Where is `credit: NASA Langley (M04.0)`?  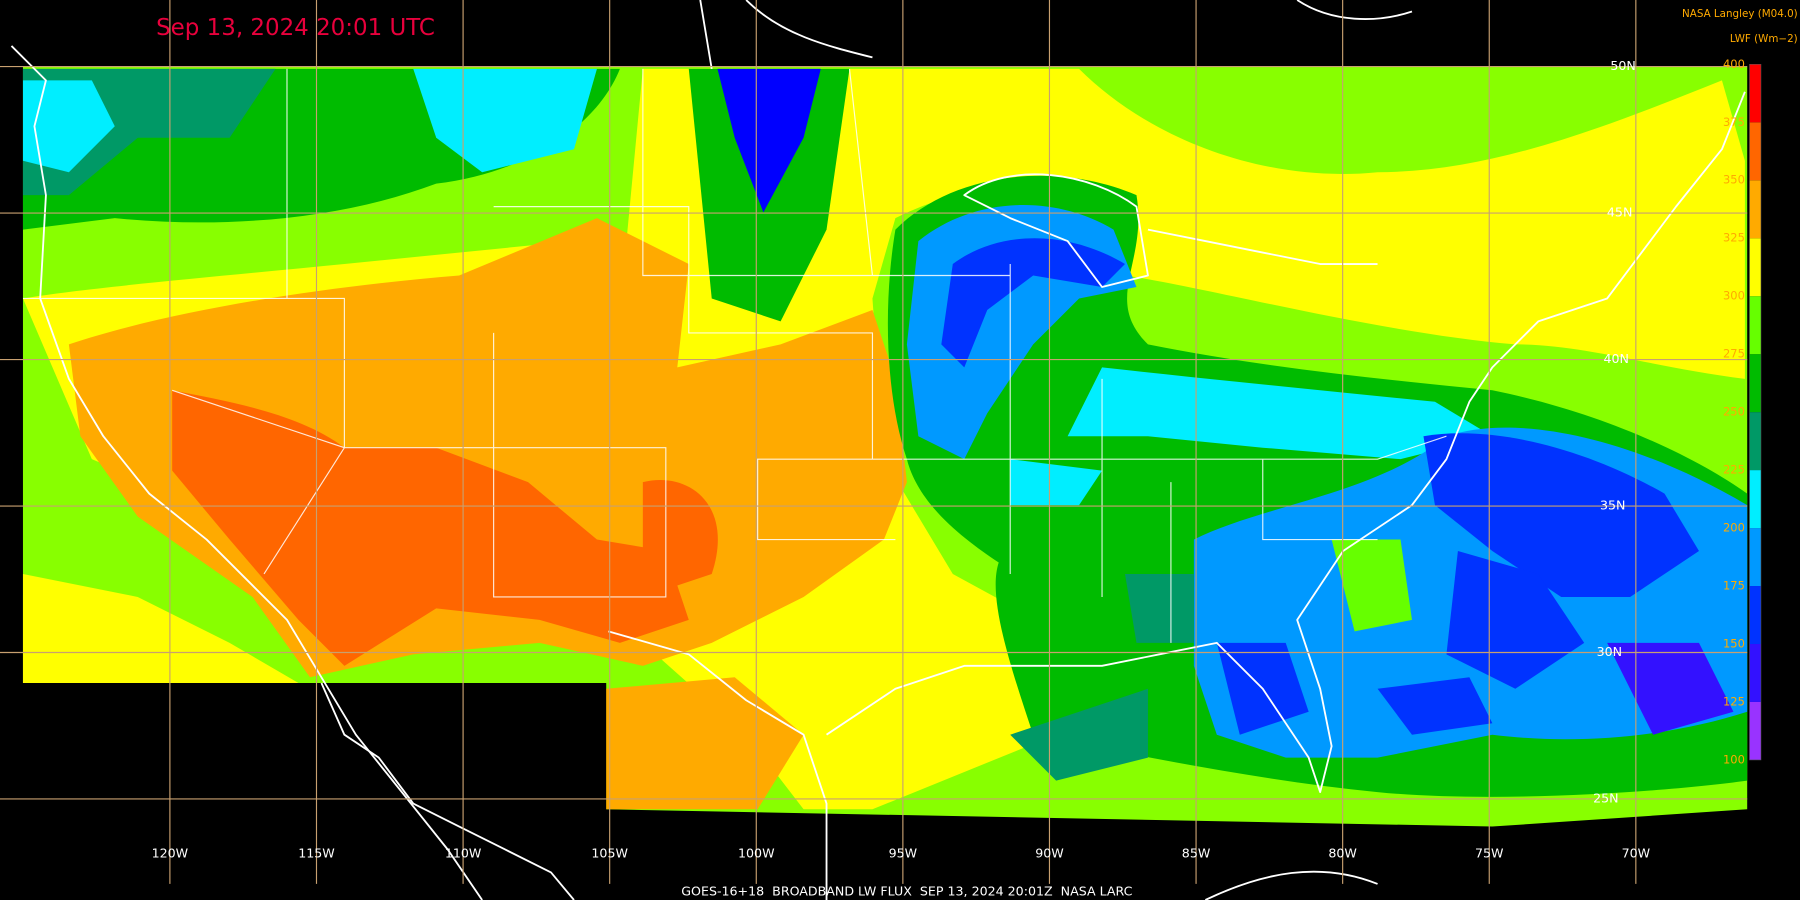 credit: NASA Langley (M04.0) is located at coordinates (1740, 14).